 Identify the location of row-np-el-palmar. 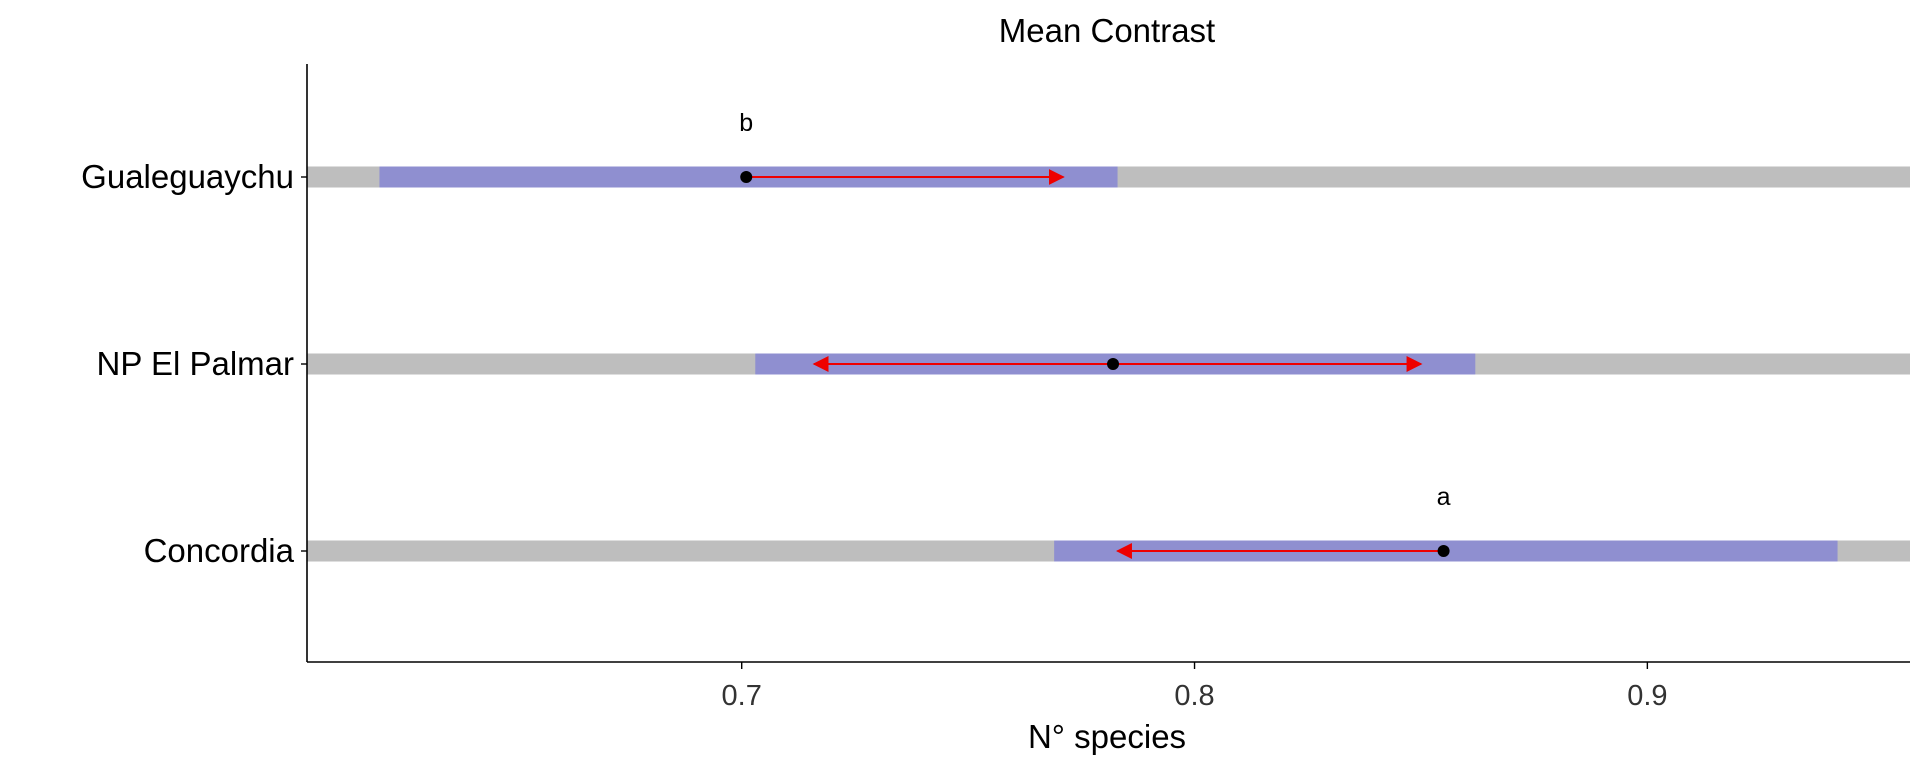
(1108, 364).